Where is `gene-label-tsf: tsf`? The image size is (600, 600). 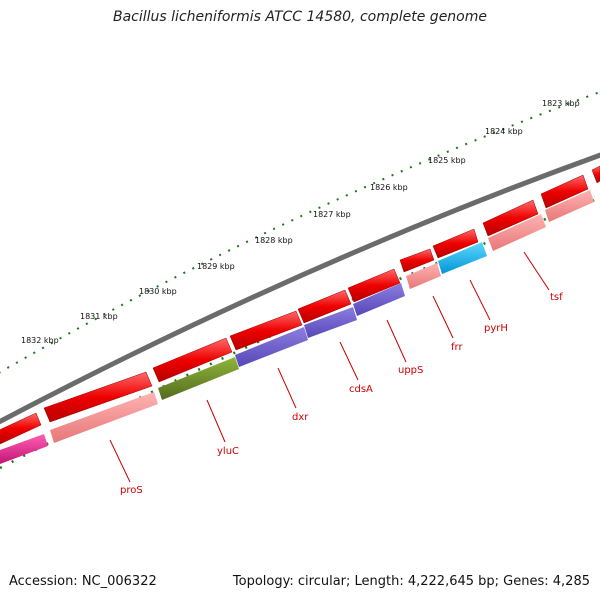
gene-label-tsf: tsf is located at coordinates (556, 297).